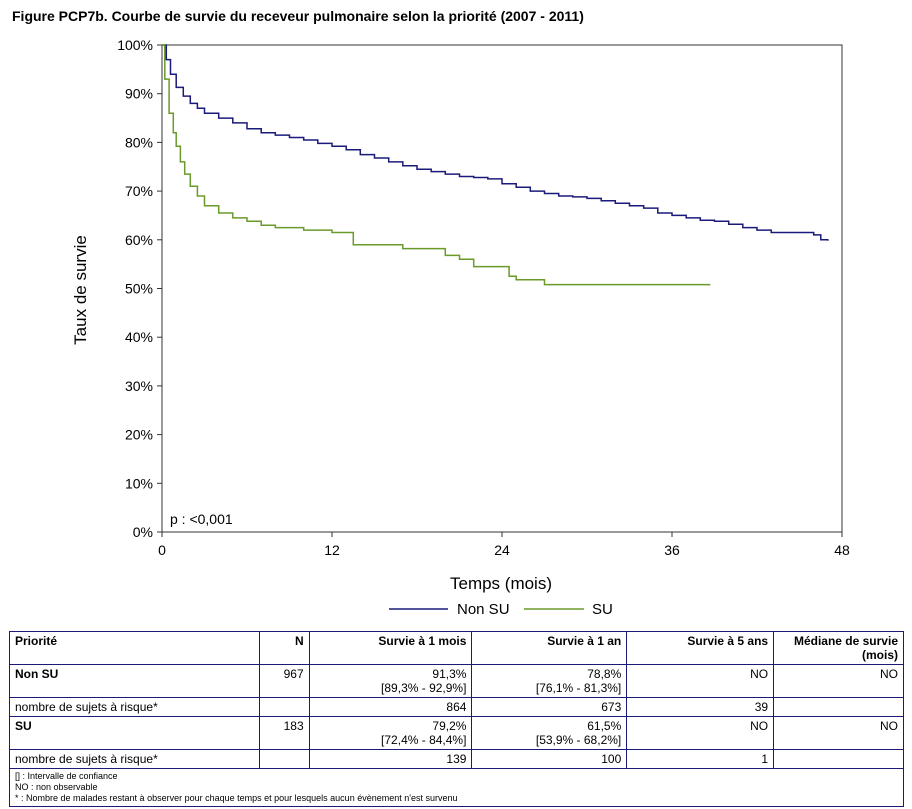  Describe the element at coordinates (134, 733) in the screenshot. I see `group-cell: SU` at that location.